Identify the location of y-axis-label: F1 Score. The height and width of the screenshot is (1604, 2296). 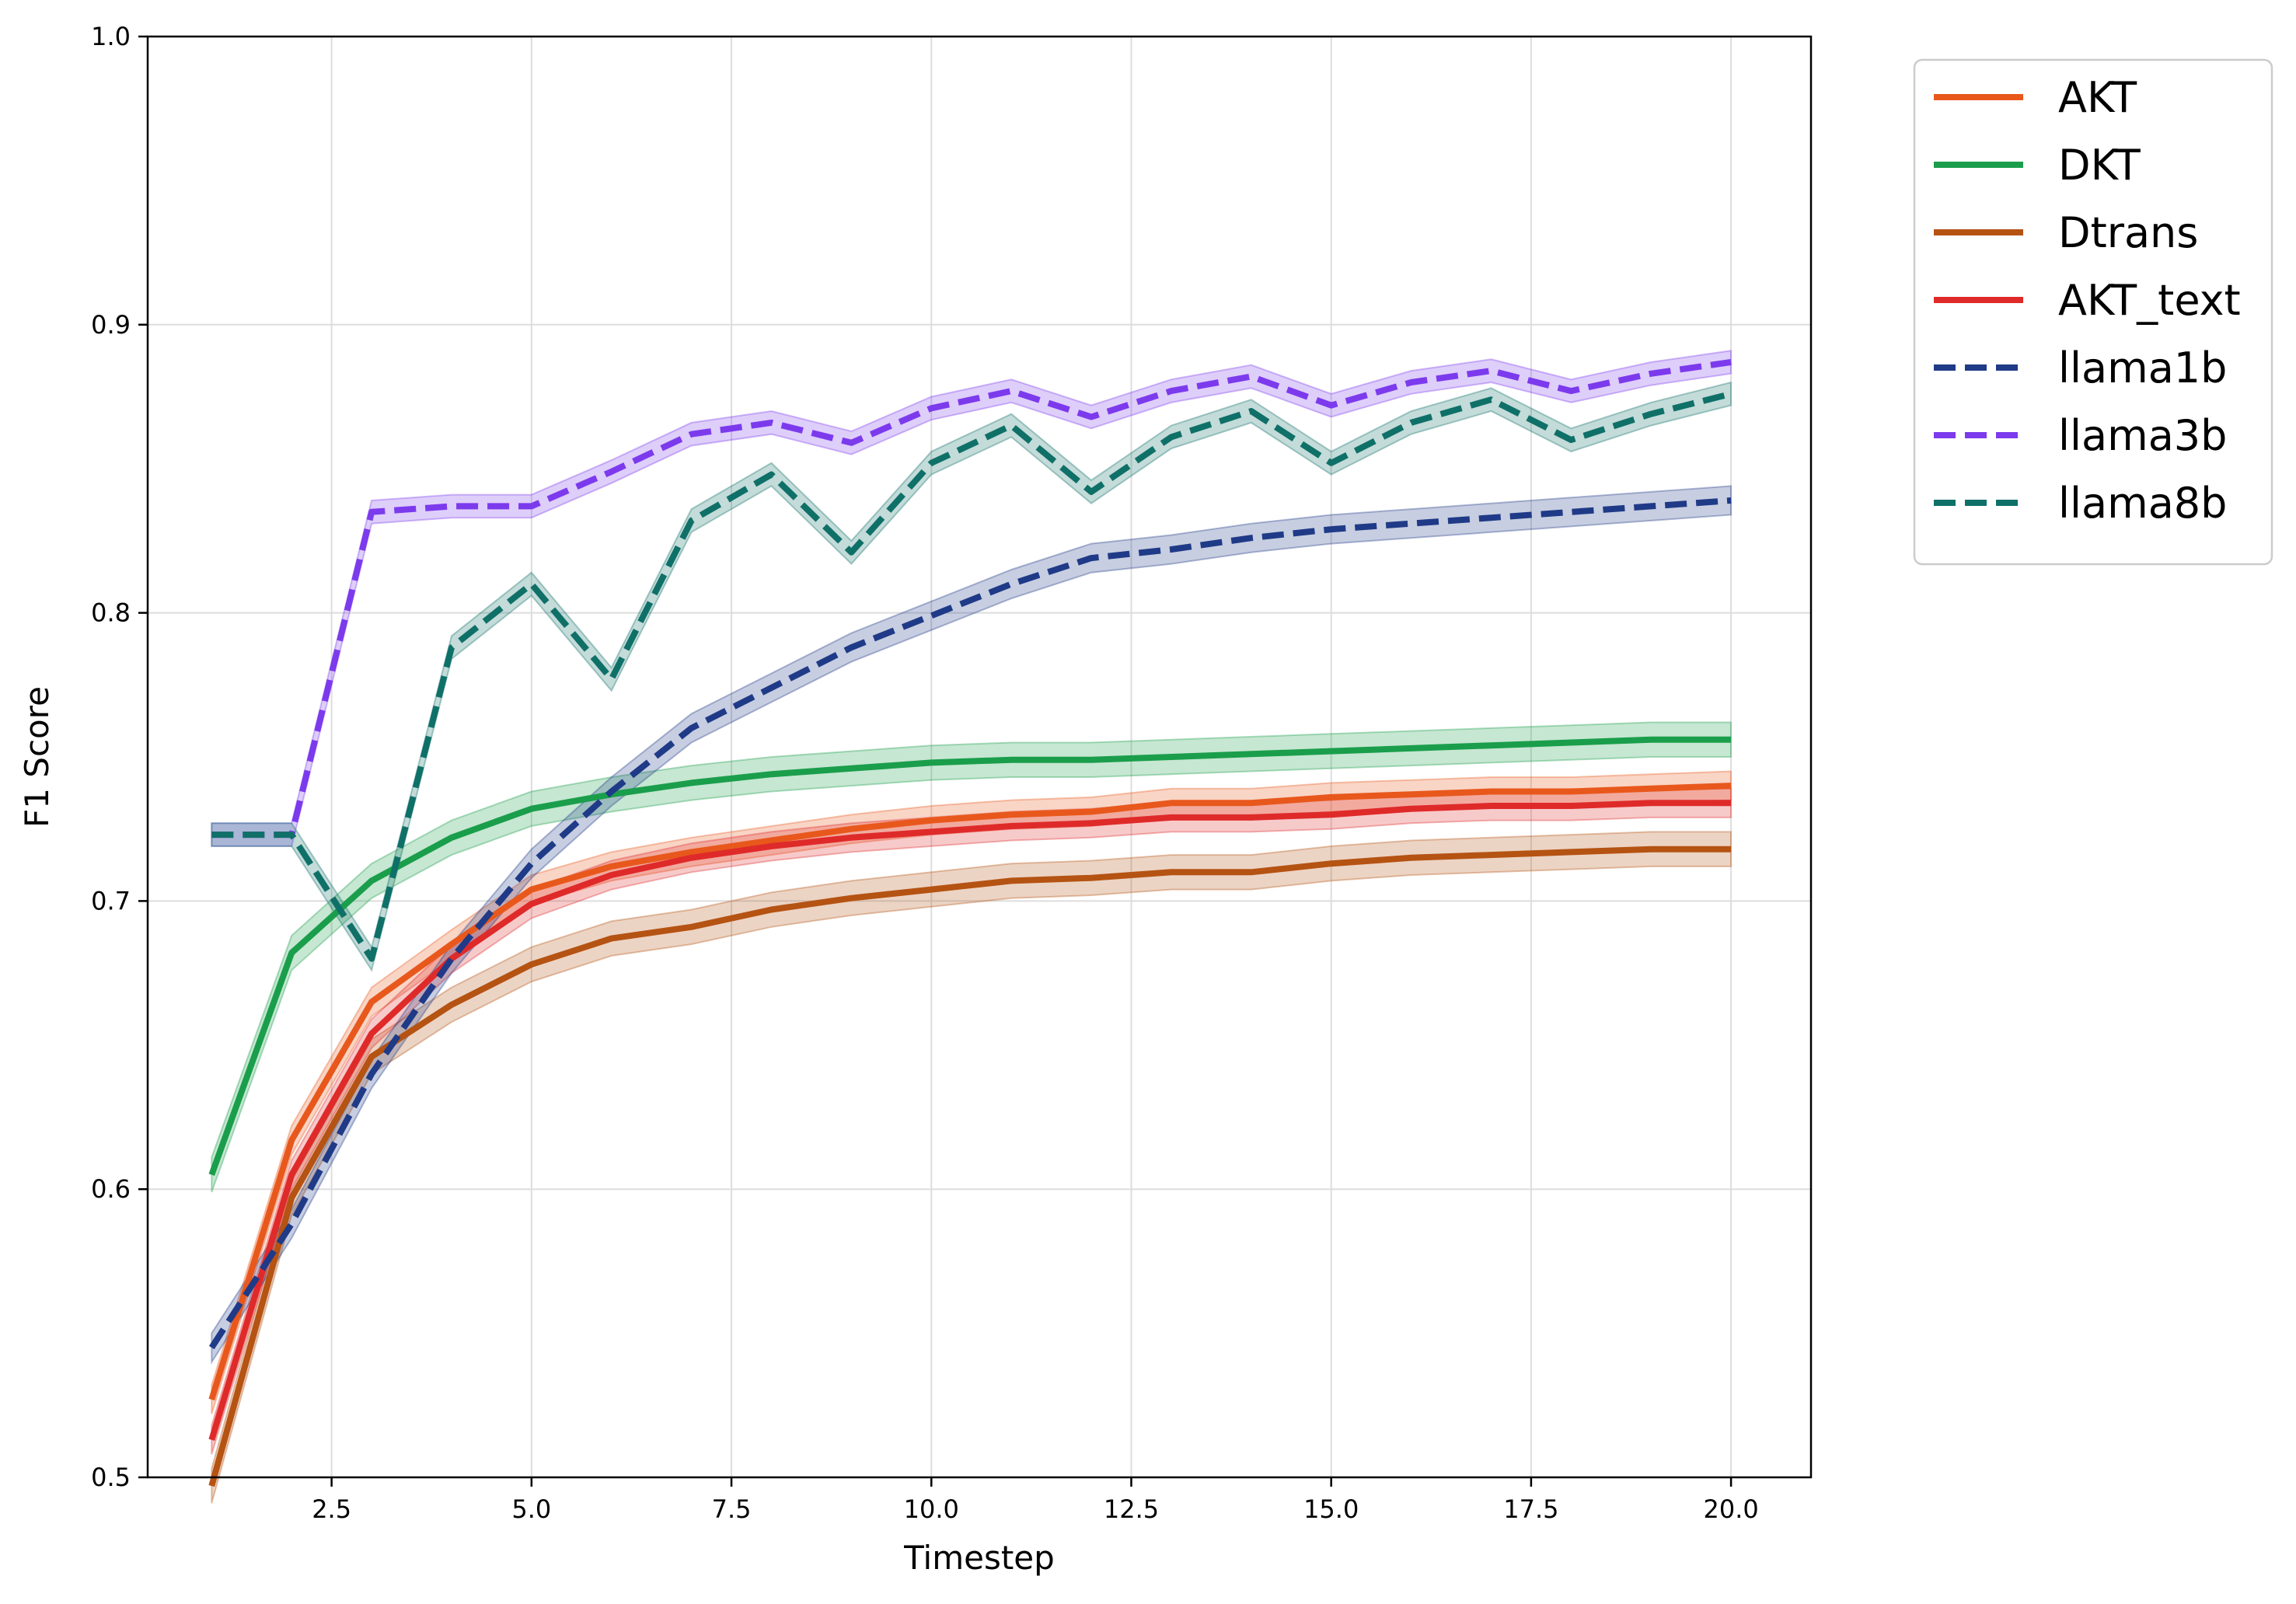
(37, 757).